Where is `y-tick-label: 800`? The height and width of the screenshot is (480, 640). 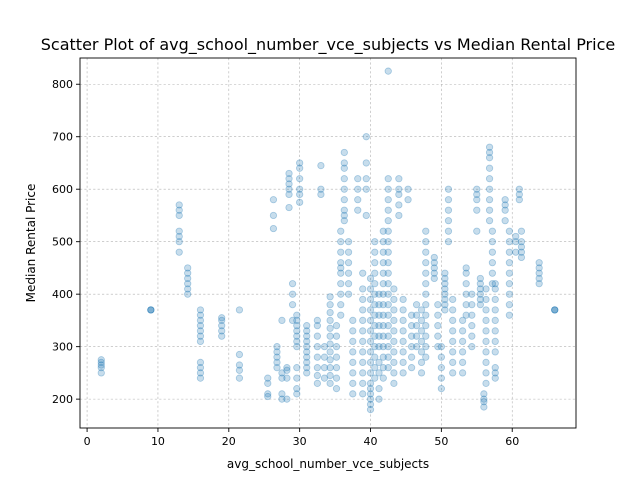 y-tick-label: 800 is located at coordinates (62, 84).